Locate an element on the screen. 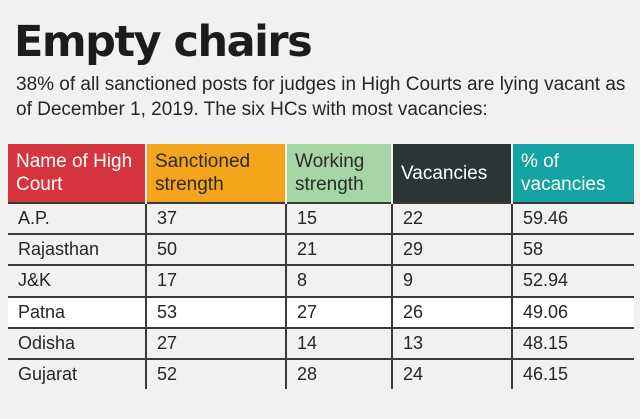 The width and height of the screenshot is (640, 419). cell-working: 15 is located at coordinates (339, 218).